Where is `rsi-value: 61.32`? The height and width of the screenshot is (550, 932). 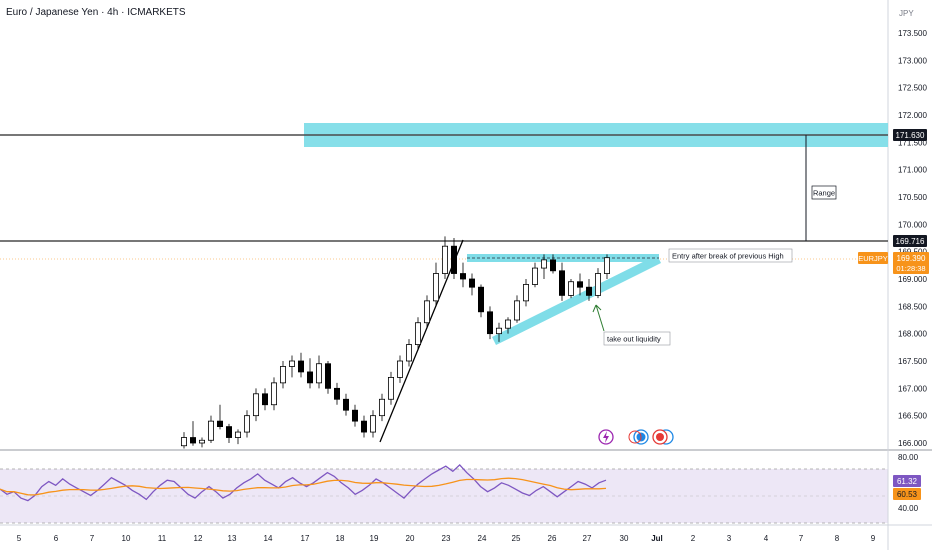
rsi-value: 61.32 is located at coordinates (907, 481).